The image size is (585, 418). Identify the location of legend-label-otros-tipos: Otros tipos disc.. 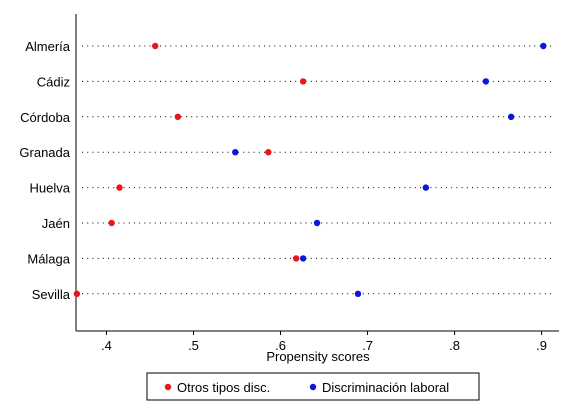
(223, 387).